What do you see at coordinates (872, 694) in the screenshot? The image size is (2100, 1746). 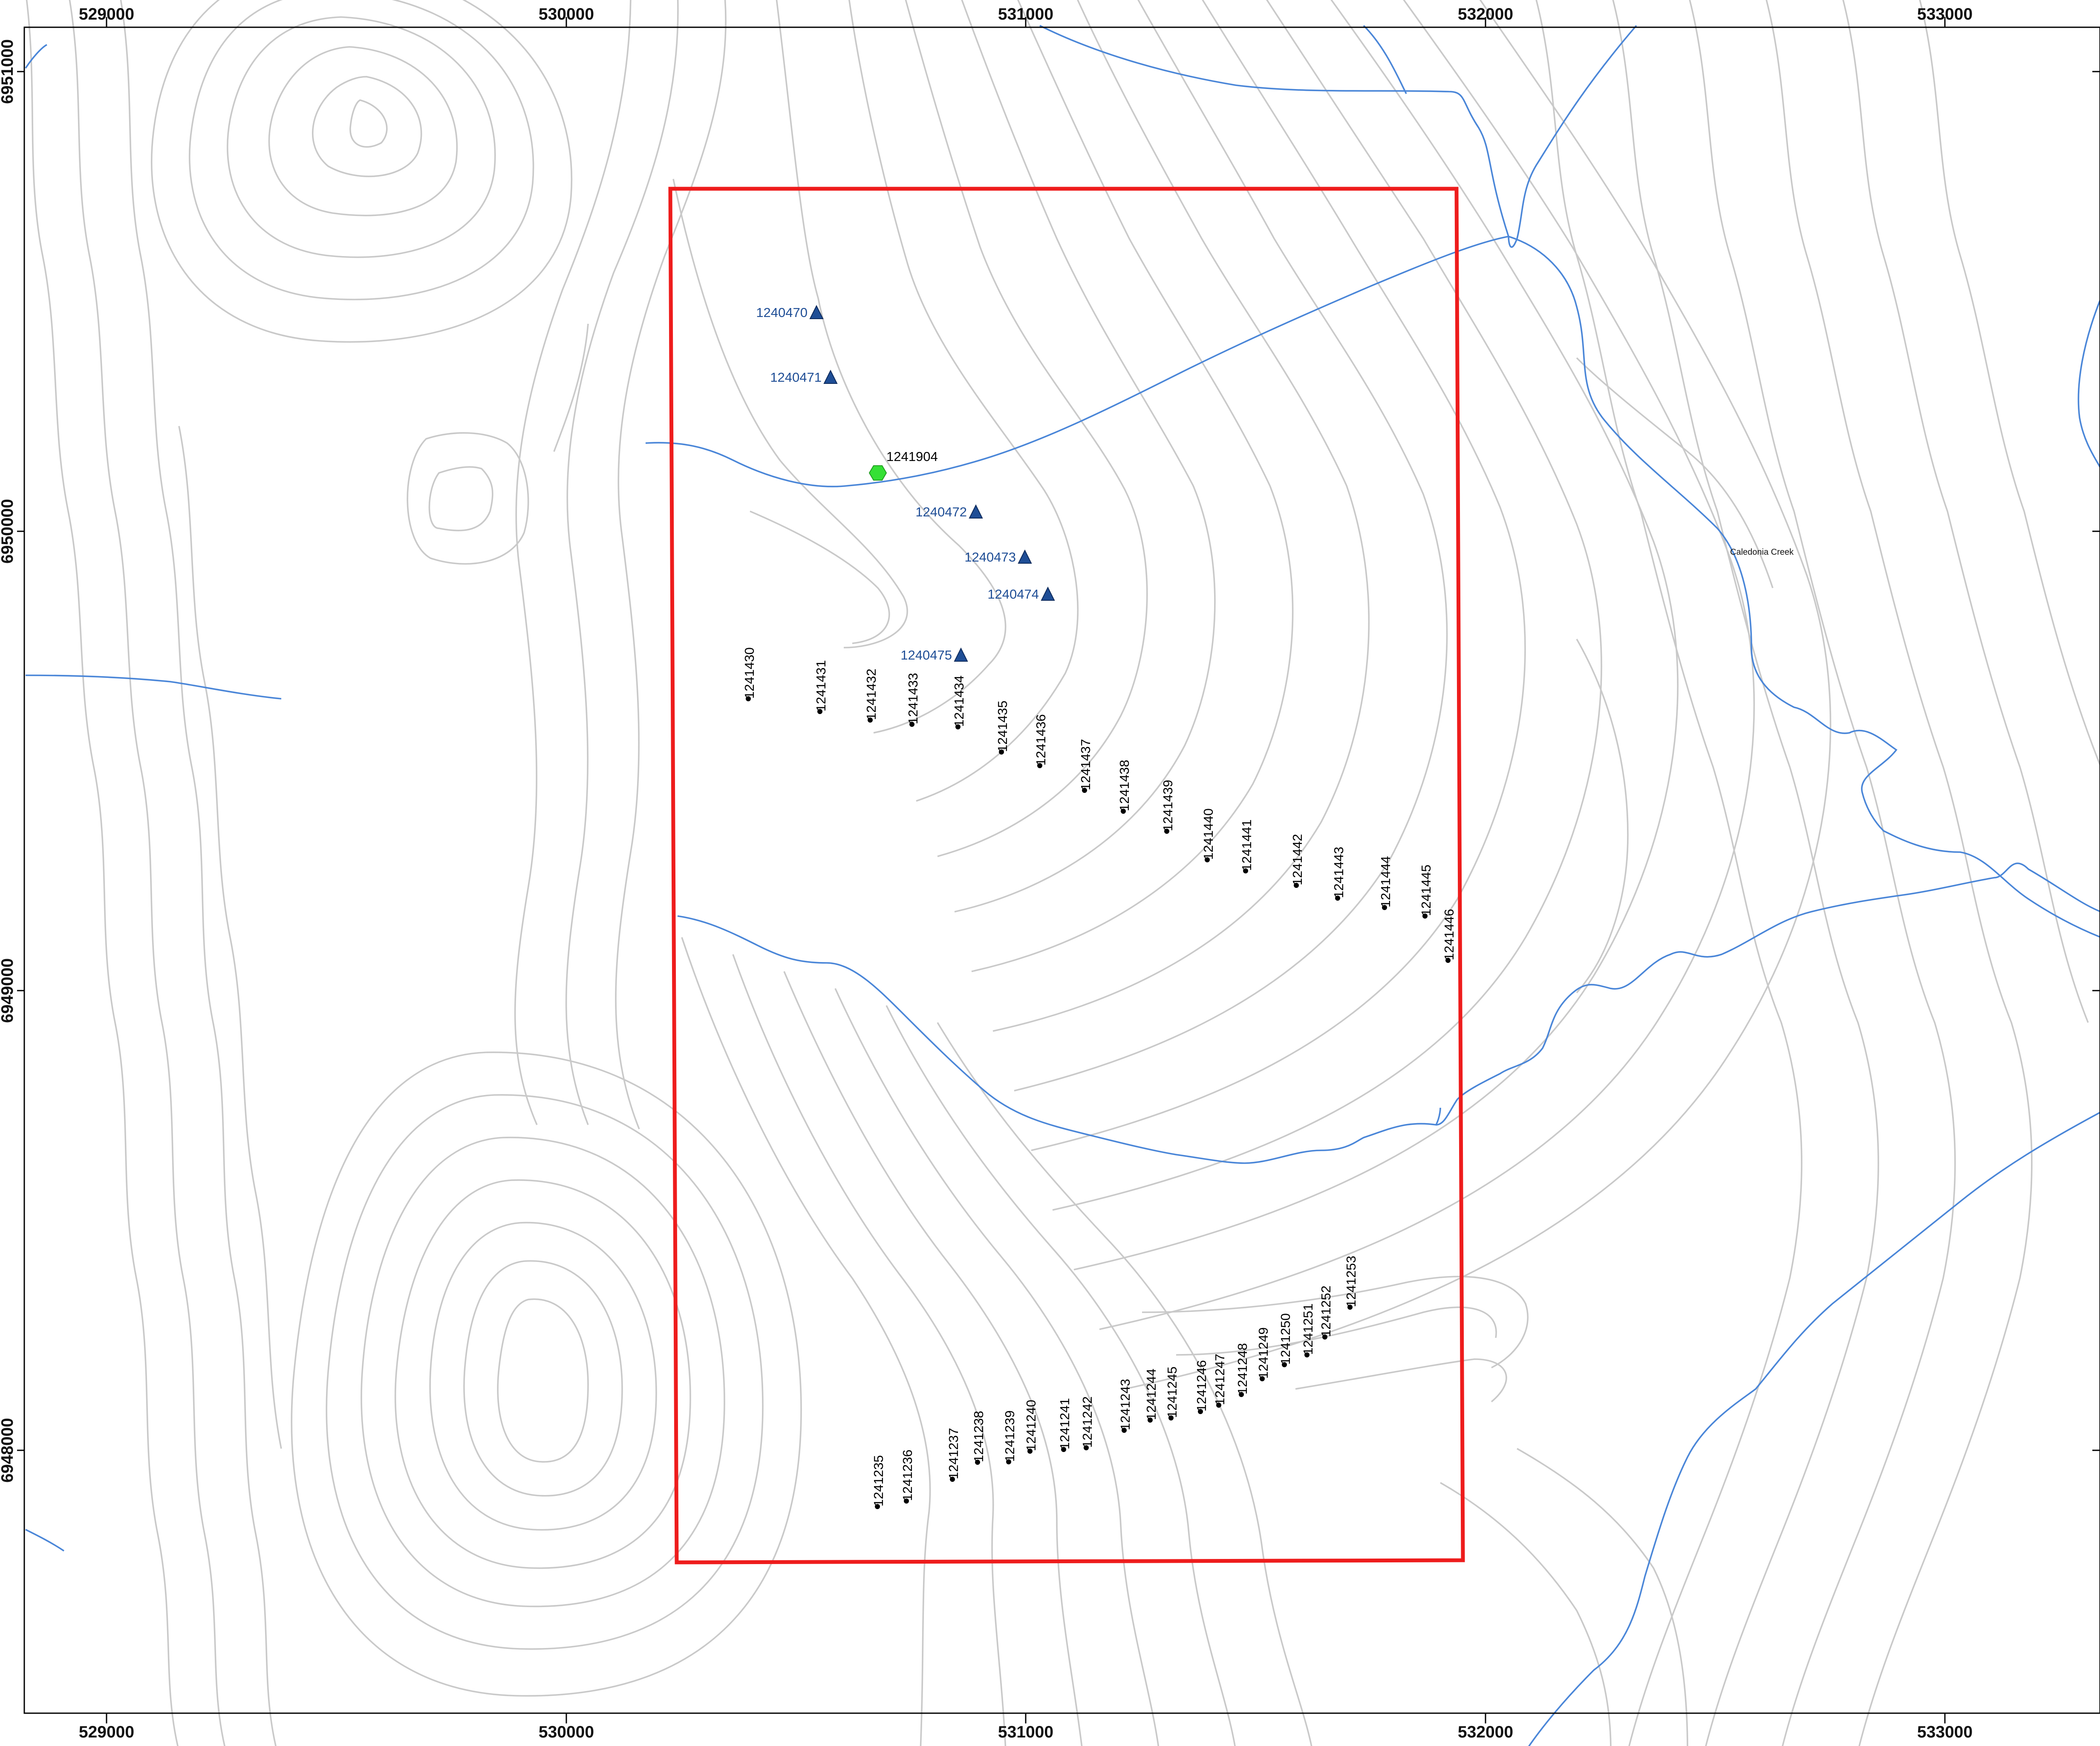 I see `sample-point-label: 1241432` at bounding box center [872, 694].